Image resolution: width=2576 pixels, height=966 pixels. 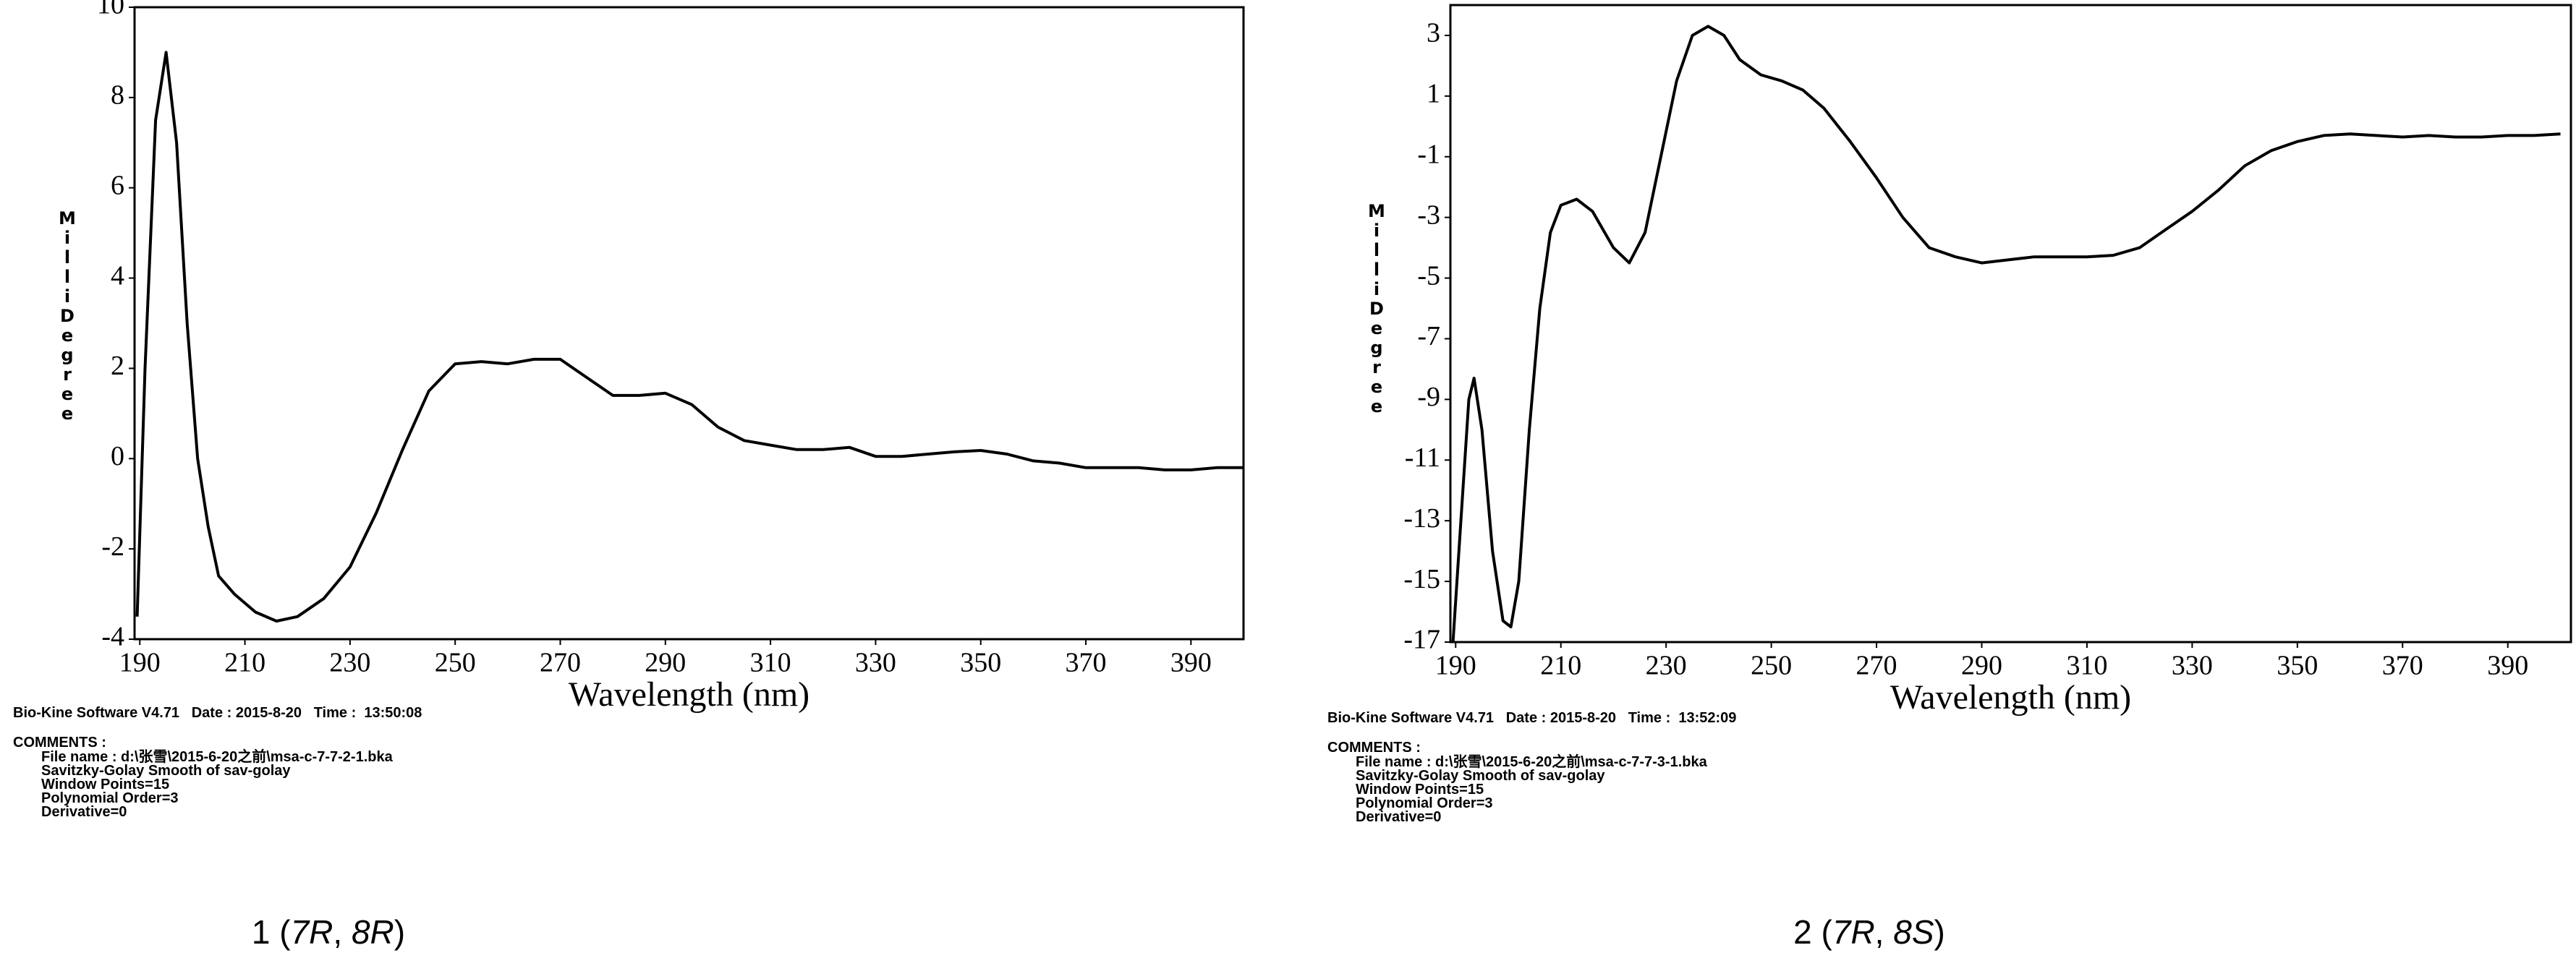 I want to click on y-tick-label: -11, so click(x=1422, y=458).